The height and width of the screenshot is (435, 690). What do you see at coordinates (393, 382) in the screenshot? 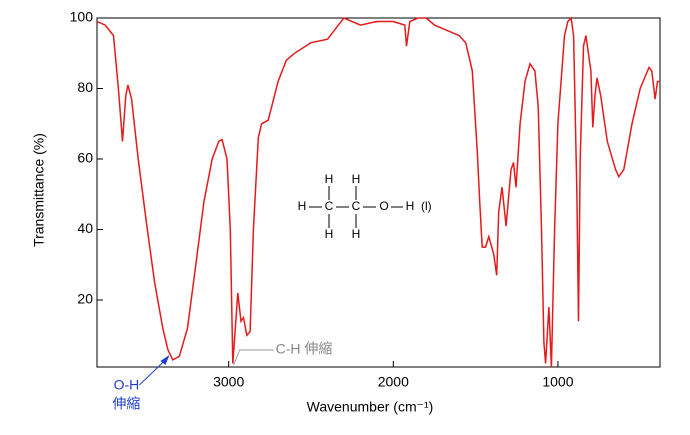
I see `x-tick-label: 2000` at bounding box center [393, 382].